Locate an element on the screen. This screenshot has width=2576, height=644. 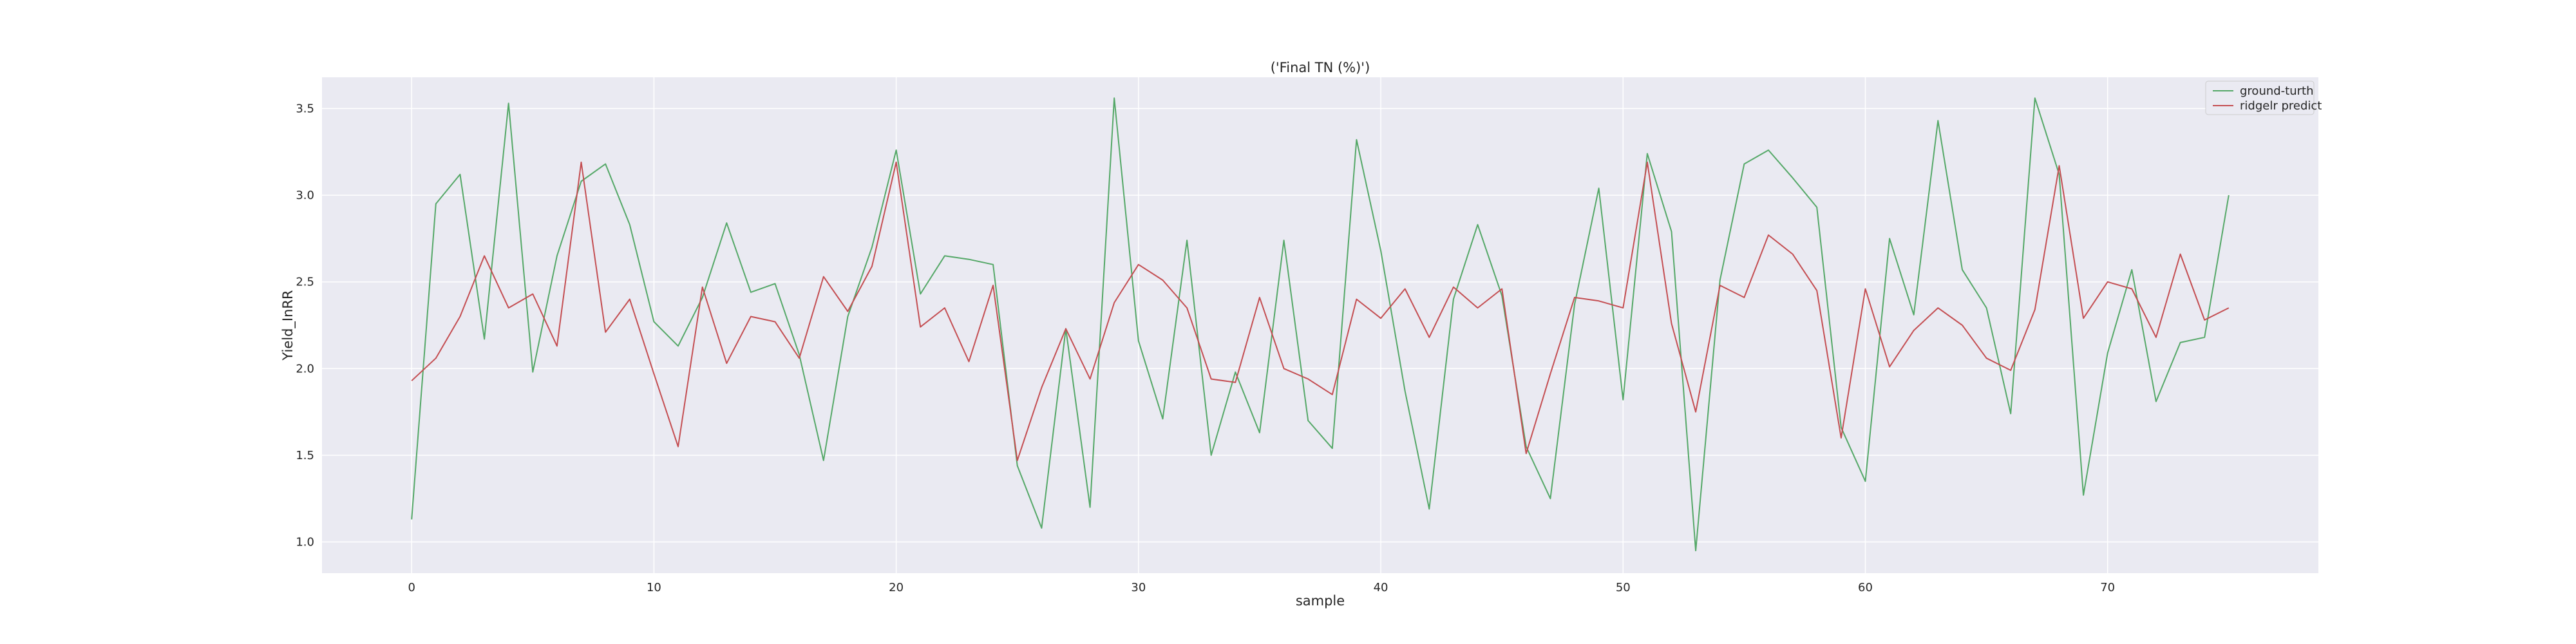
chart-title: ('Final TN (%)') is located at coordinates (1320, 67).